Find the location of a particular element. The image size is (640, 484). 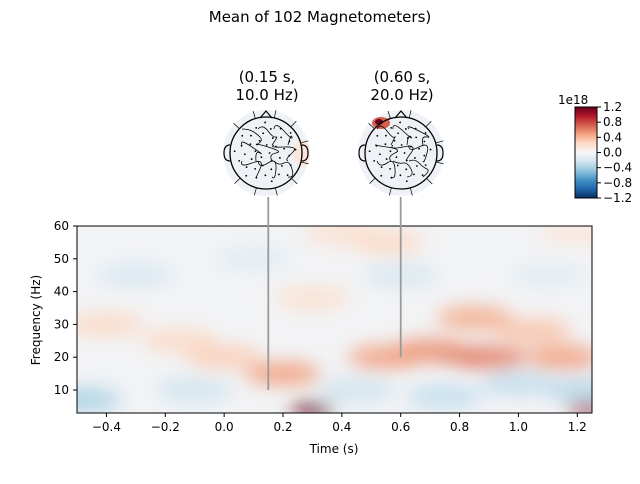

colorbar: 1.20.80.4 0.0−0.4−0.8−1.2 is located at coordinates (603, 152).